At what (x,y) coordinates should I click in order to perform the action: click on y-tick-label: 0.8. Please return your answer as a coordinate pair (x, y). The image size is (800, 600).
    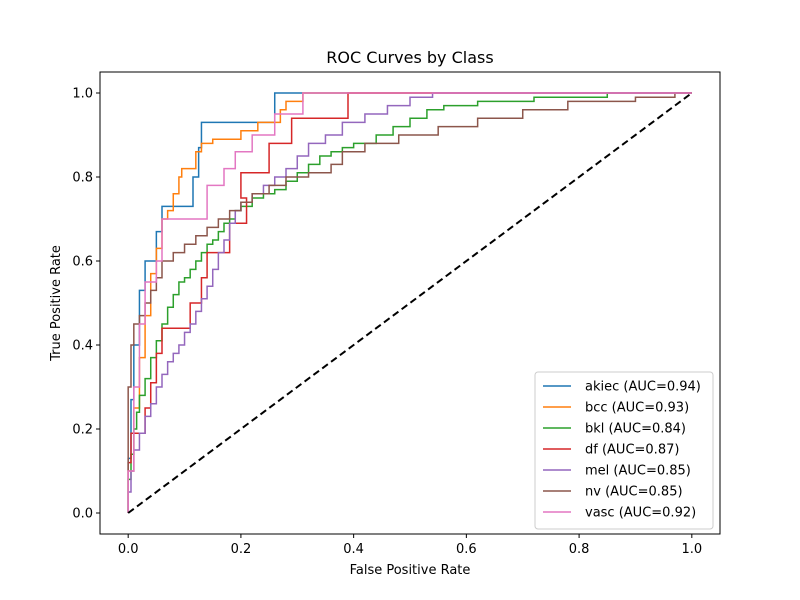
    Looking at the image, I should click on (82, 178).